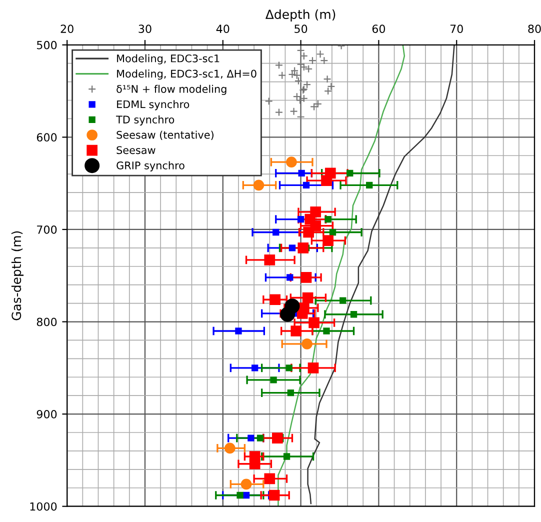  What do you see at coordinates (186, 75) in the screenshot?
I see `legend-label: Modeling, EDC3-sc1, ΔH=0` at bounding box center [186, 75].